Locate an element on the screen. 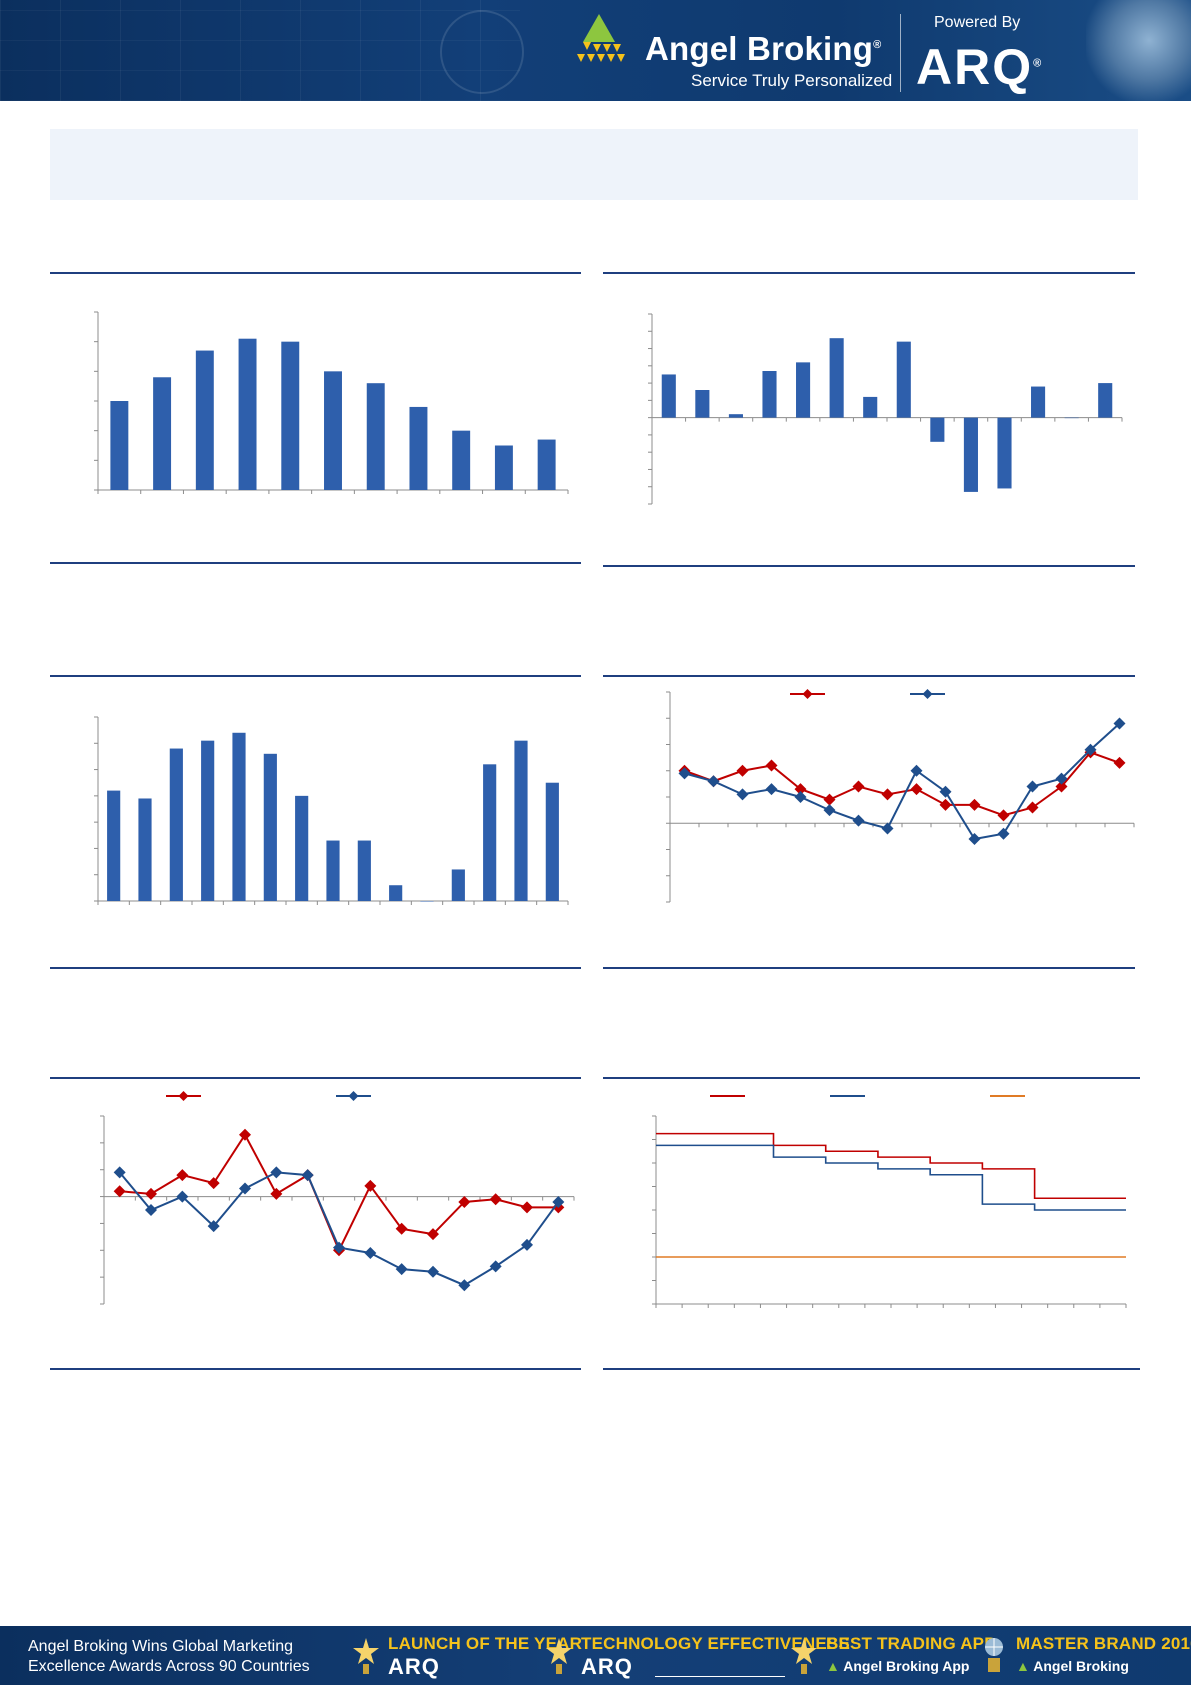 This screenshot has width=1191, height=1685. brand-name: Angel Broking® is located at coordinates (763, 48).